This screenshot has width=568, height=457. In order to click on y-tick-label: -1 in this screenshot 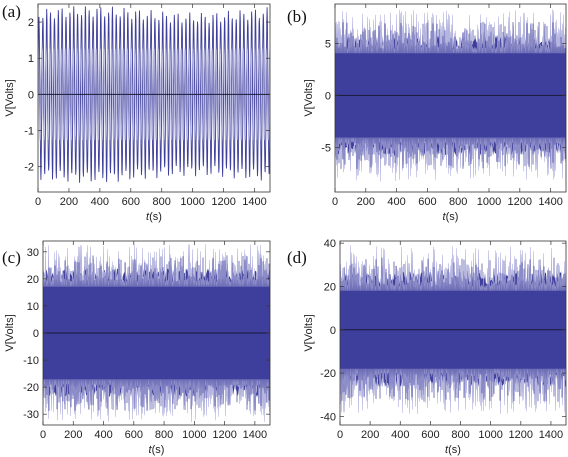, I will do `click(29, 132)`.